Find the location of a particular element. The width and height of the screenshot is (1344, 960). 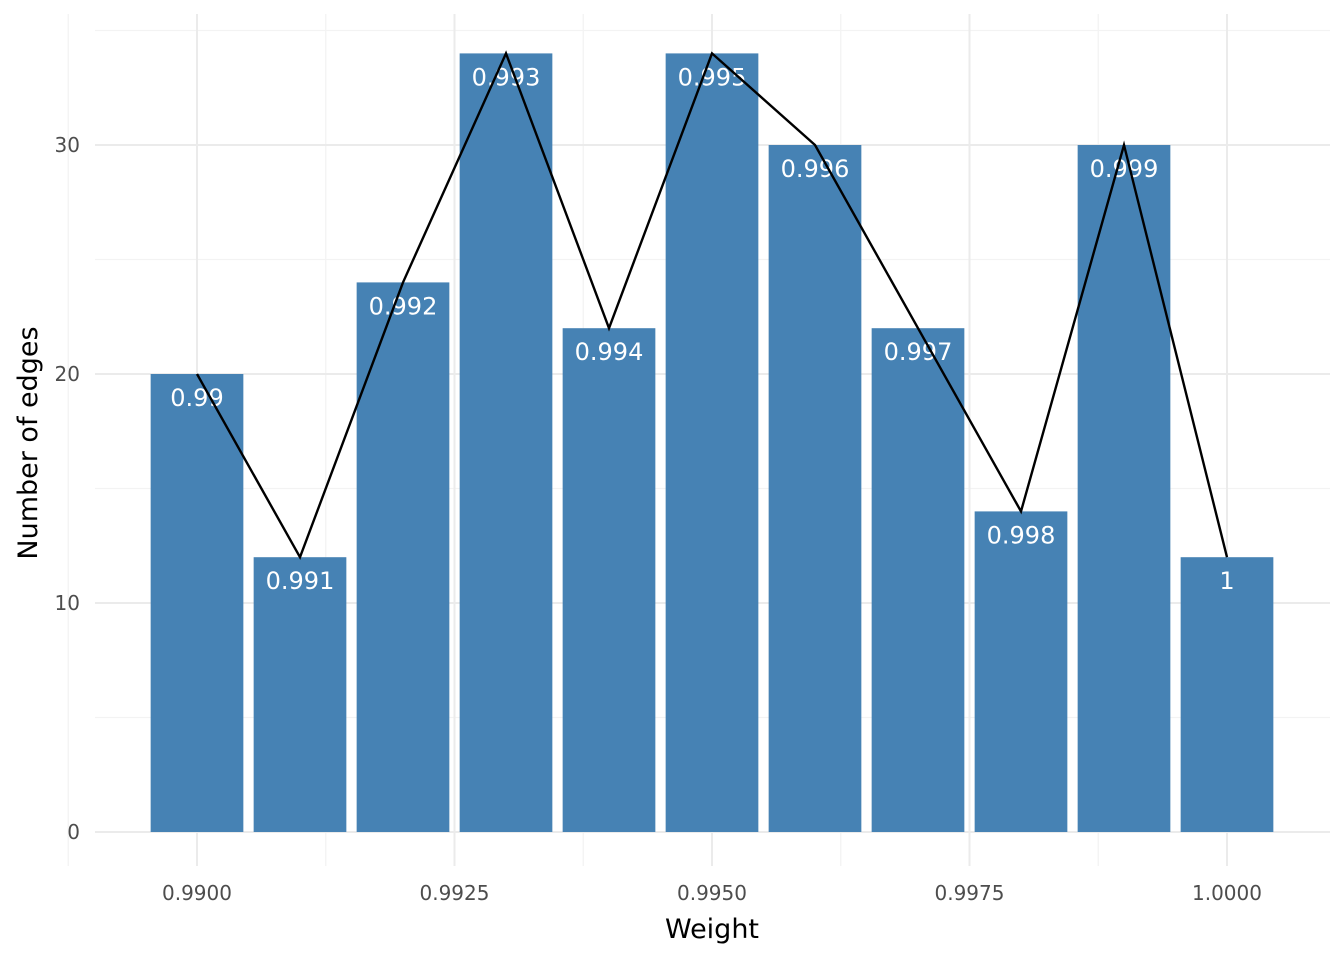

y-axis-tick-labels: 0 10 20 30 is located at coordinates (67, 488).